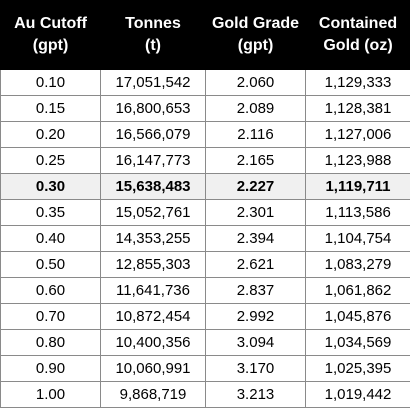 The width and height of the screenshot is (410, 408). Describe the element at coordinates (255, 238) in the screenshot. I see `table-cell: 2.394` at that location.